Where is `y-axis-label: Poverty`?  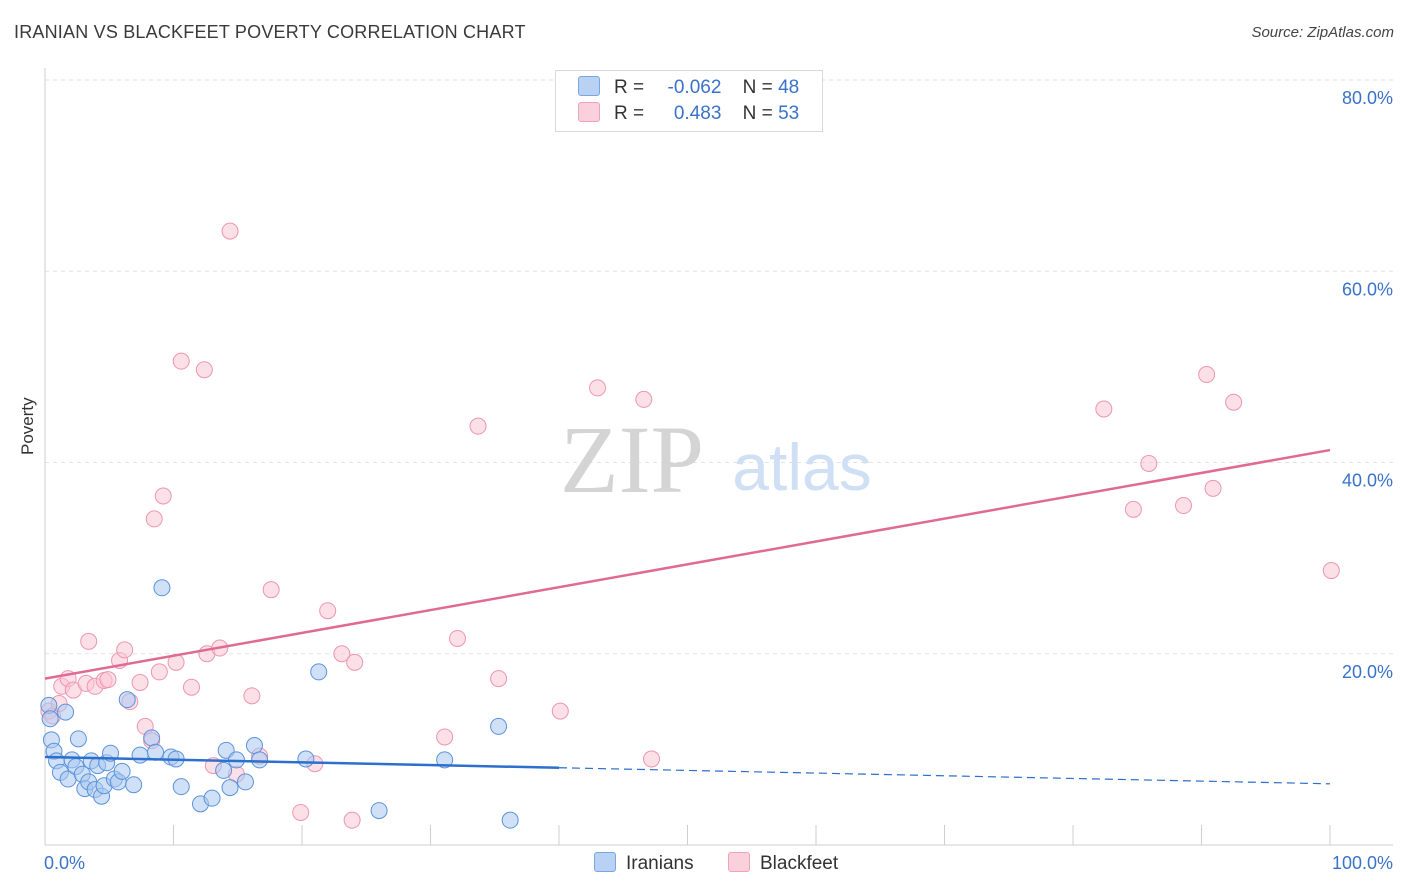
y-axis-label: Poverty is located at coordinates (27, 426).